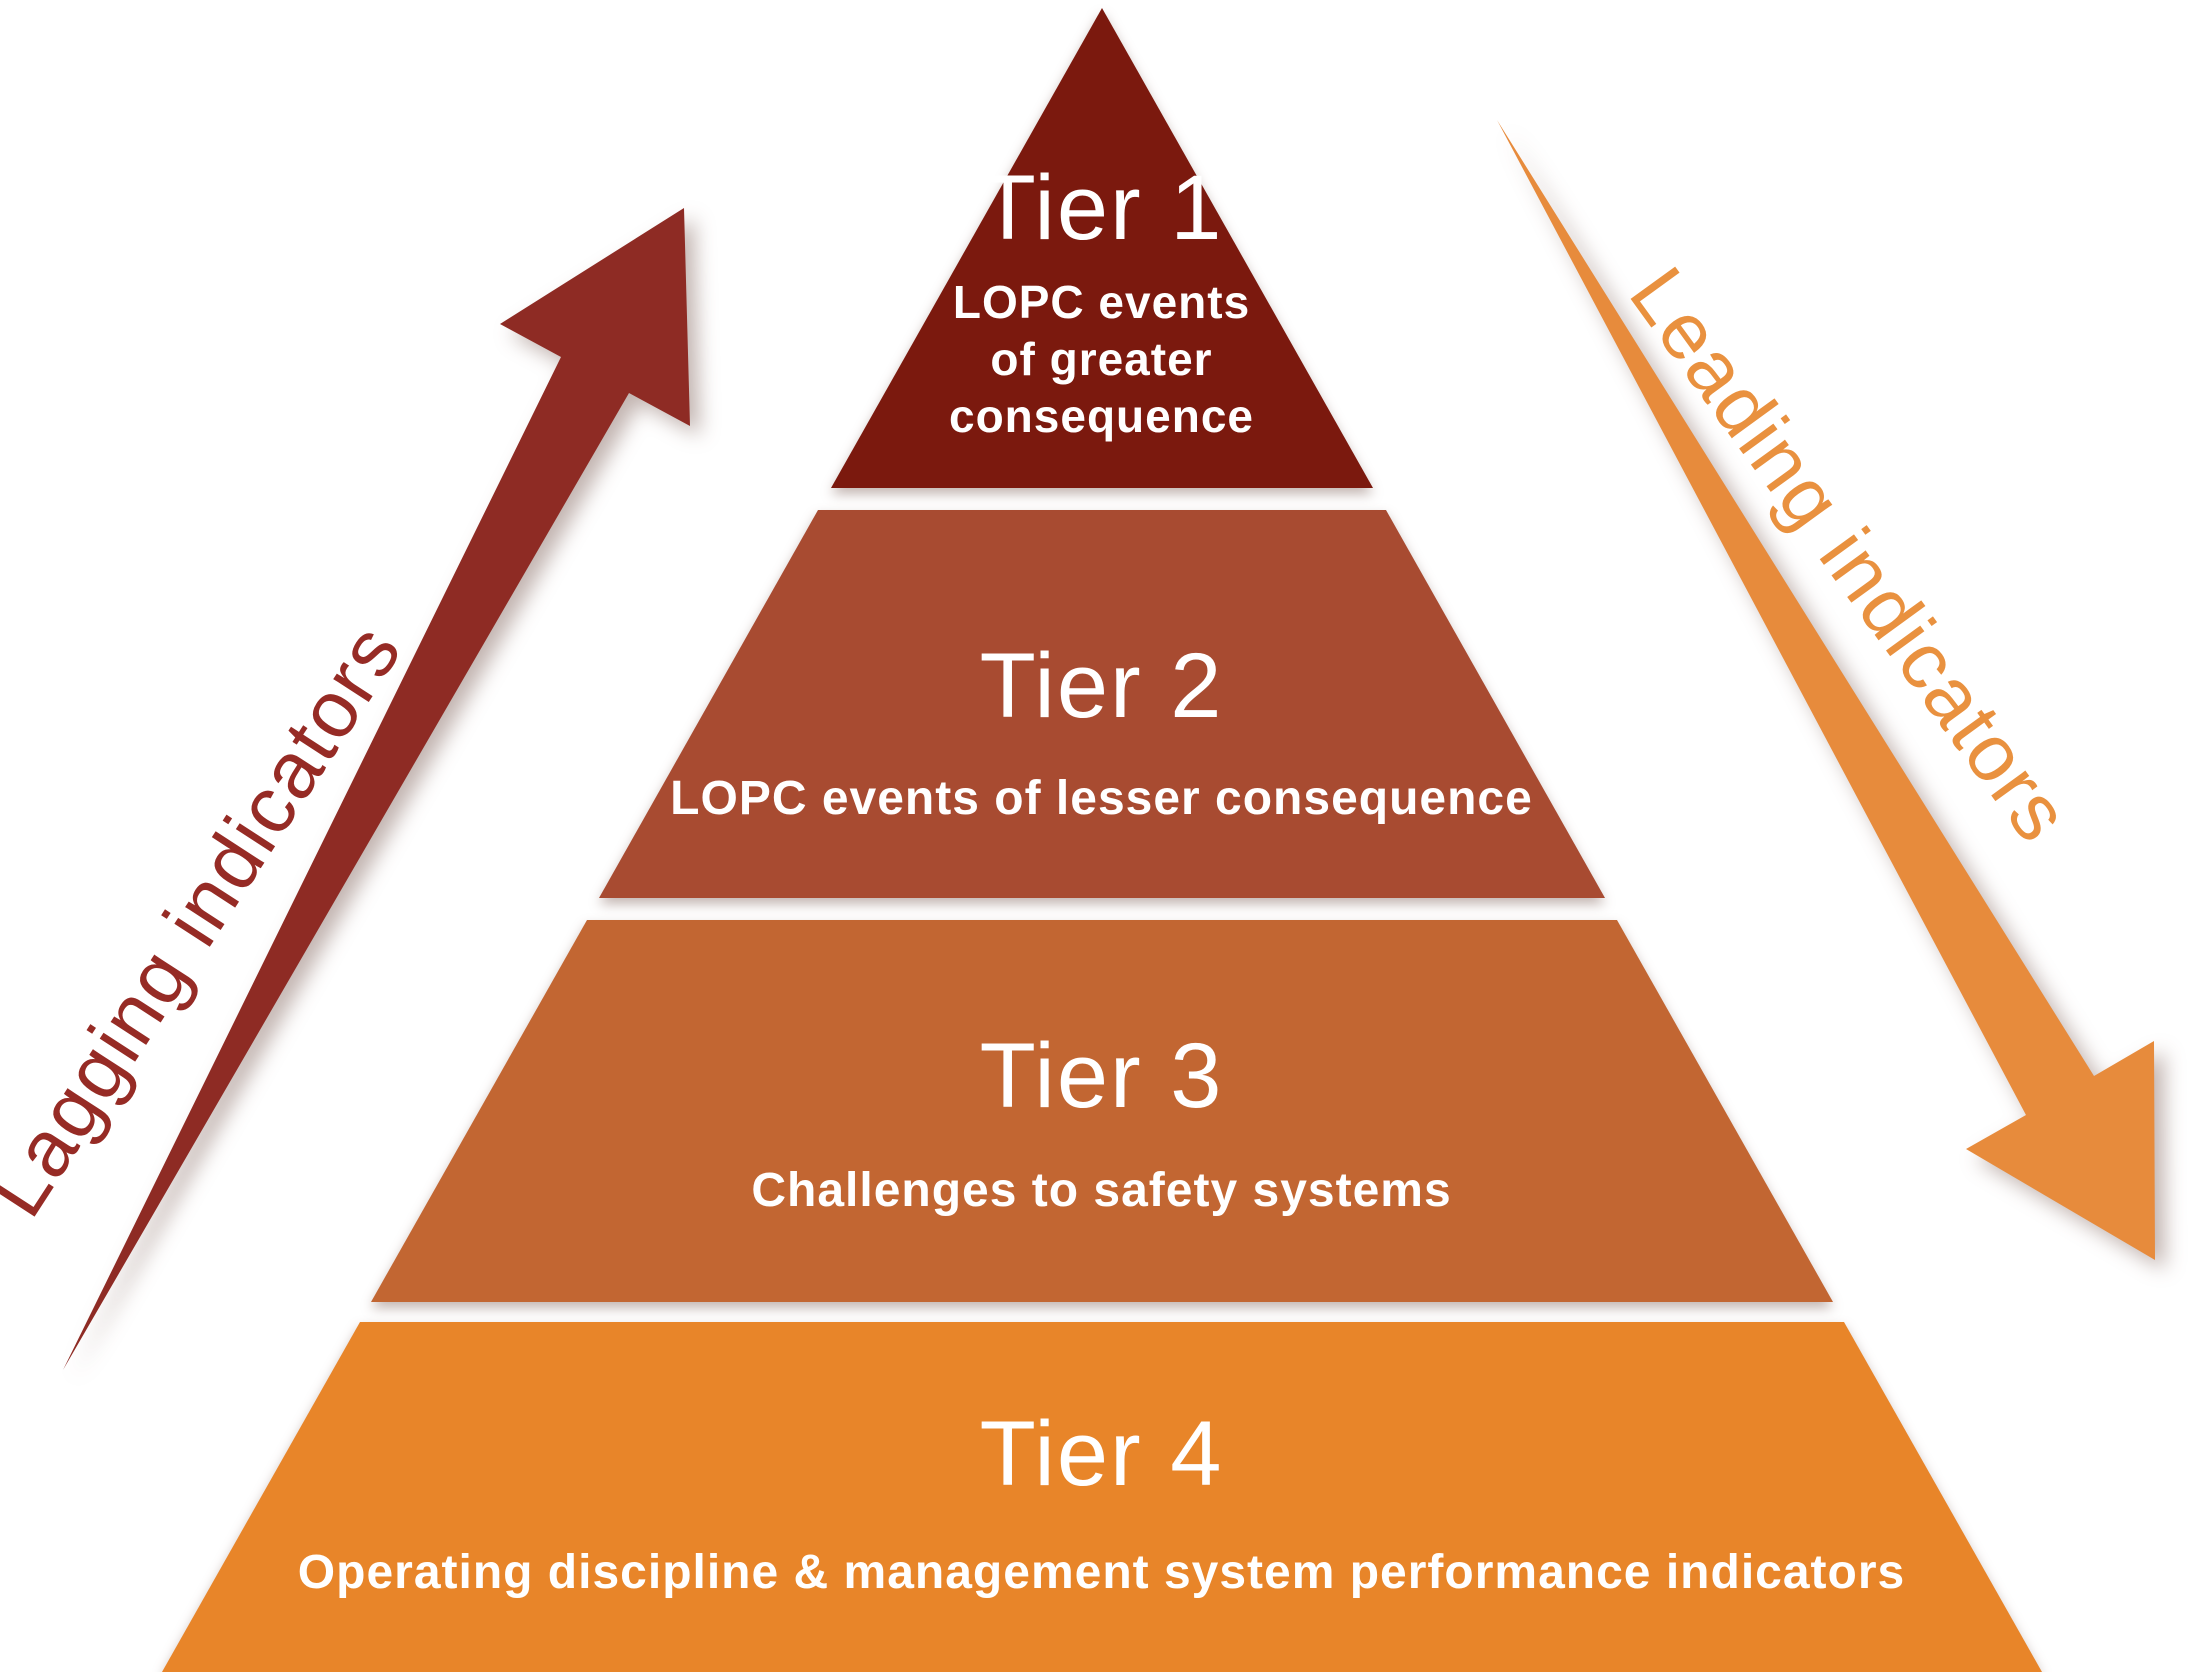 Image resolution: width=2203 pixels, height=1672 pixels. I want to click on tier1-shape, so click(1102, 248).